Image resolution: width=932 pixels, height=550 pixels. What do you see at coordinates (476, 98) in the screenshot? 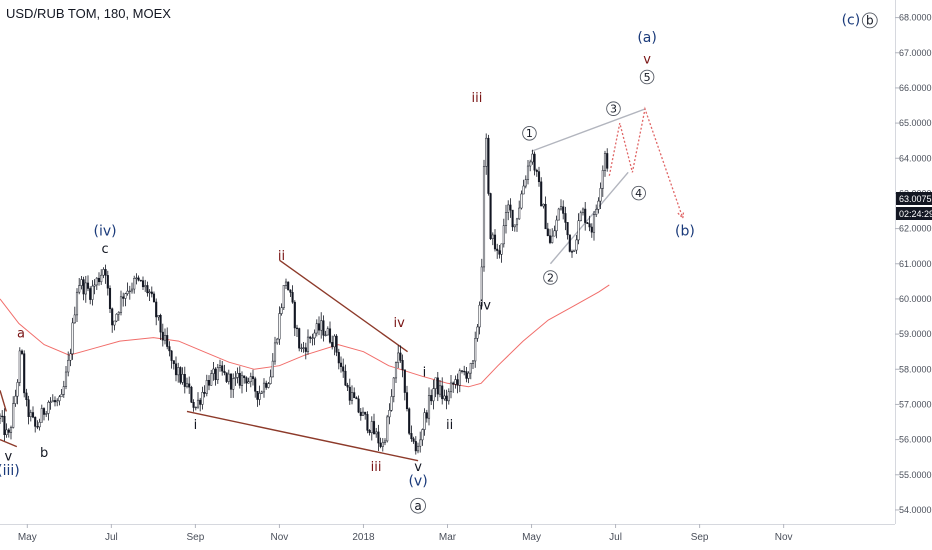
I see `wave-label: iii` at bounding box center [476, 98].